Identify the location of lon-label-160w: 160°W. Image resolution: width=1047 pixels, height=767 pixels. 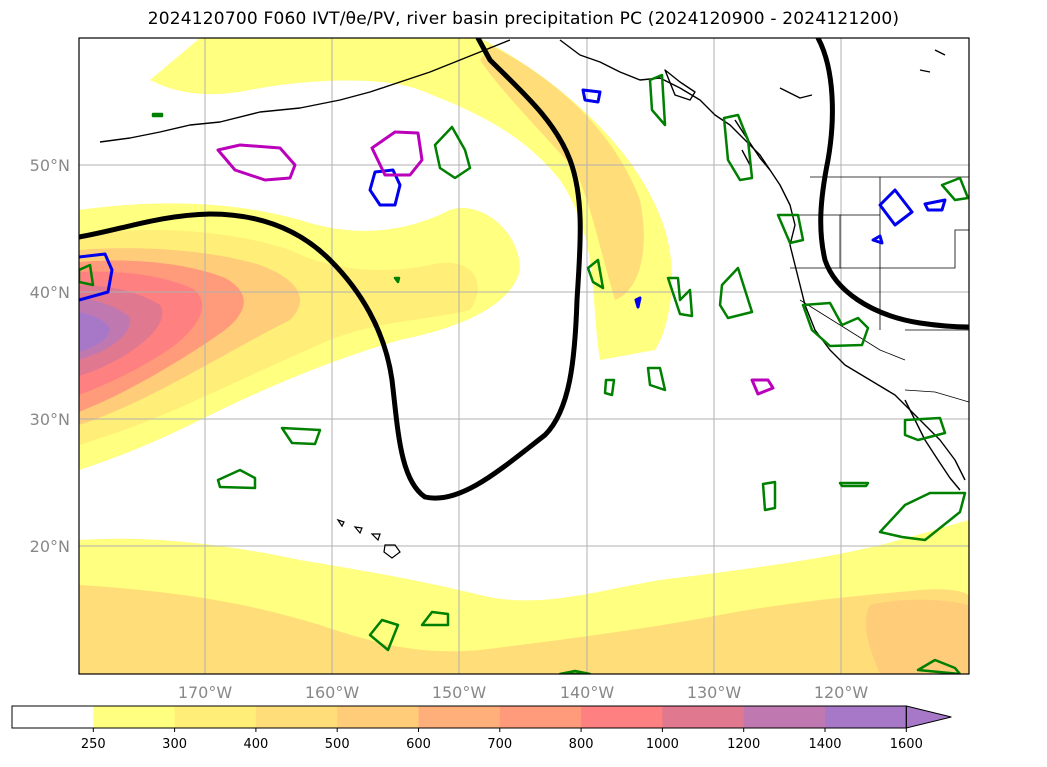
(332, 692).